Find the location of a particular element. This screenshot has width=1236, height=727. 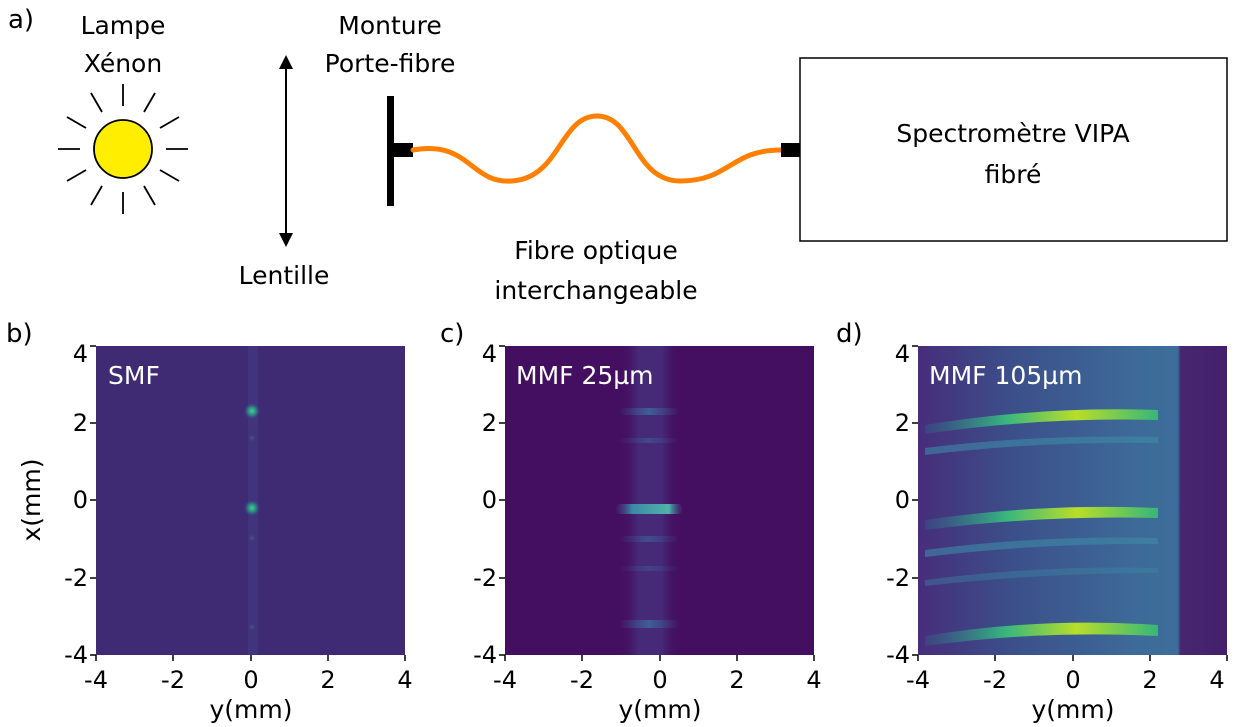

fiber-connector-left is located at coordinates (403, 150).